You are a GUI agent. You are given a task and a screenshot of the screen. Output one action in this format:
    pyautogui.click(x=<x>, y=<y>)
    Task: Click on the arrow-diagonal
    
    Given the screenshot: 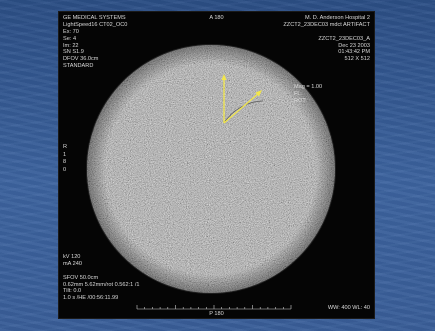 What is the action you would take?
    pyautogui.click(x=241, y=108)
    